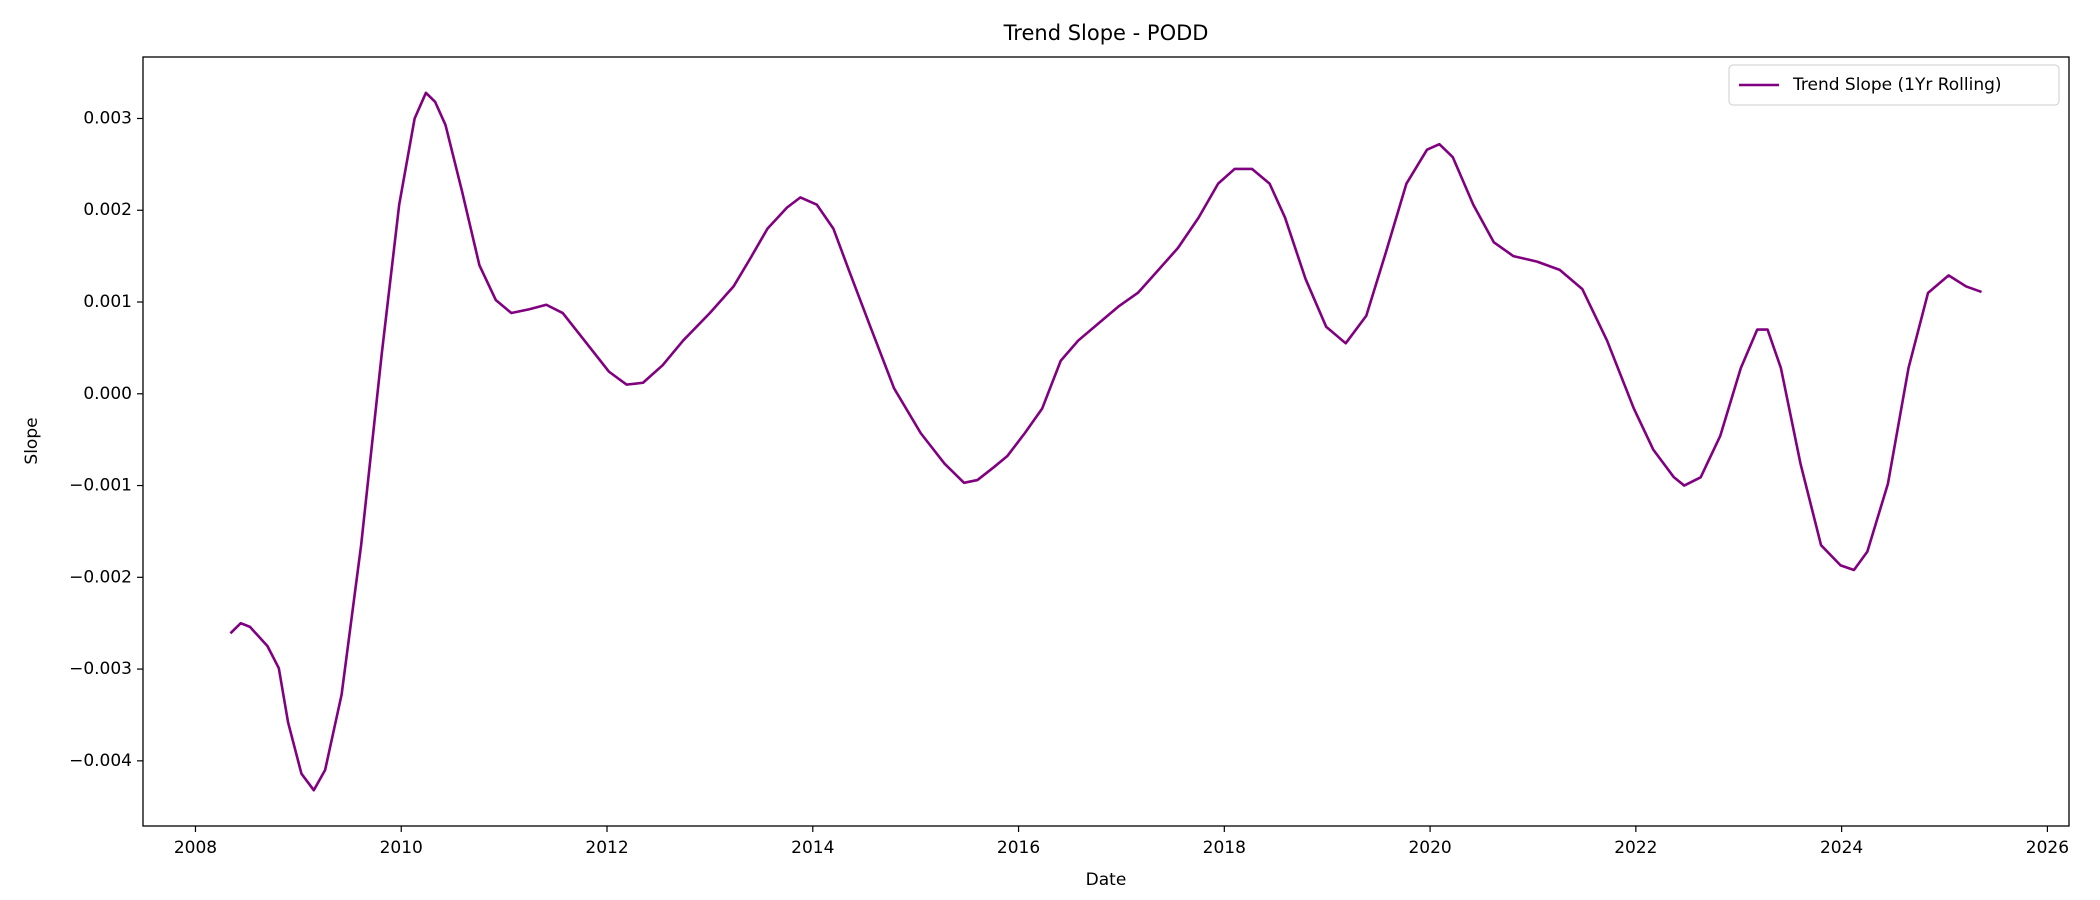  I want to click on y-tick-label: −0.001, so click(100, 486).